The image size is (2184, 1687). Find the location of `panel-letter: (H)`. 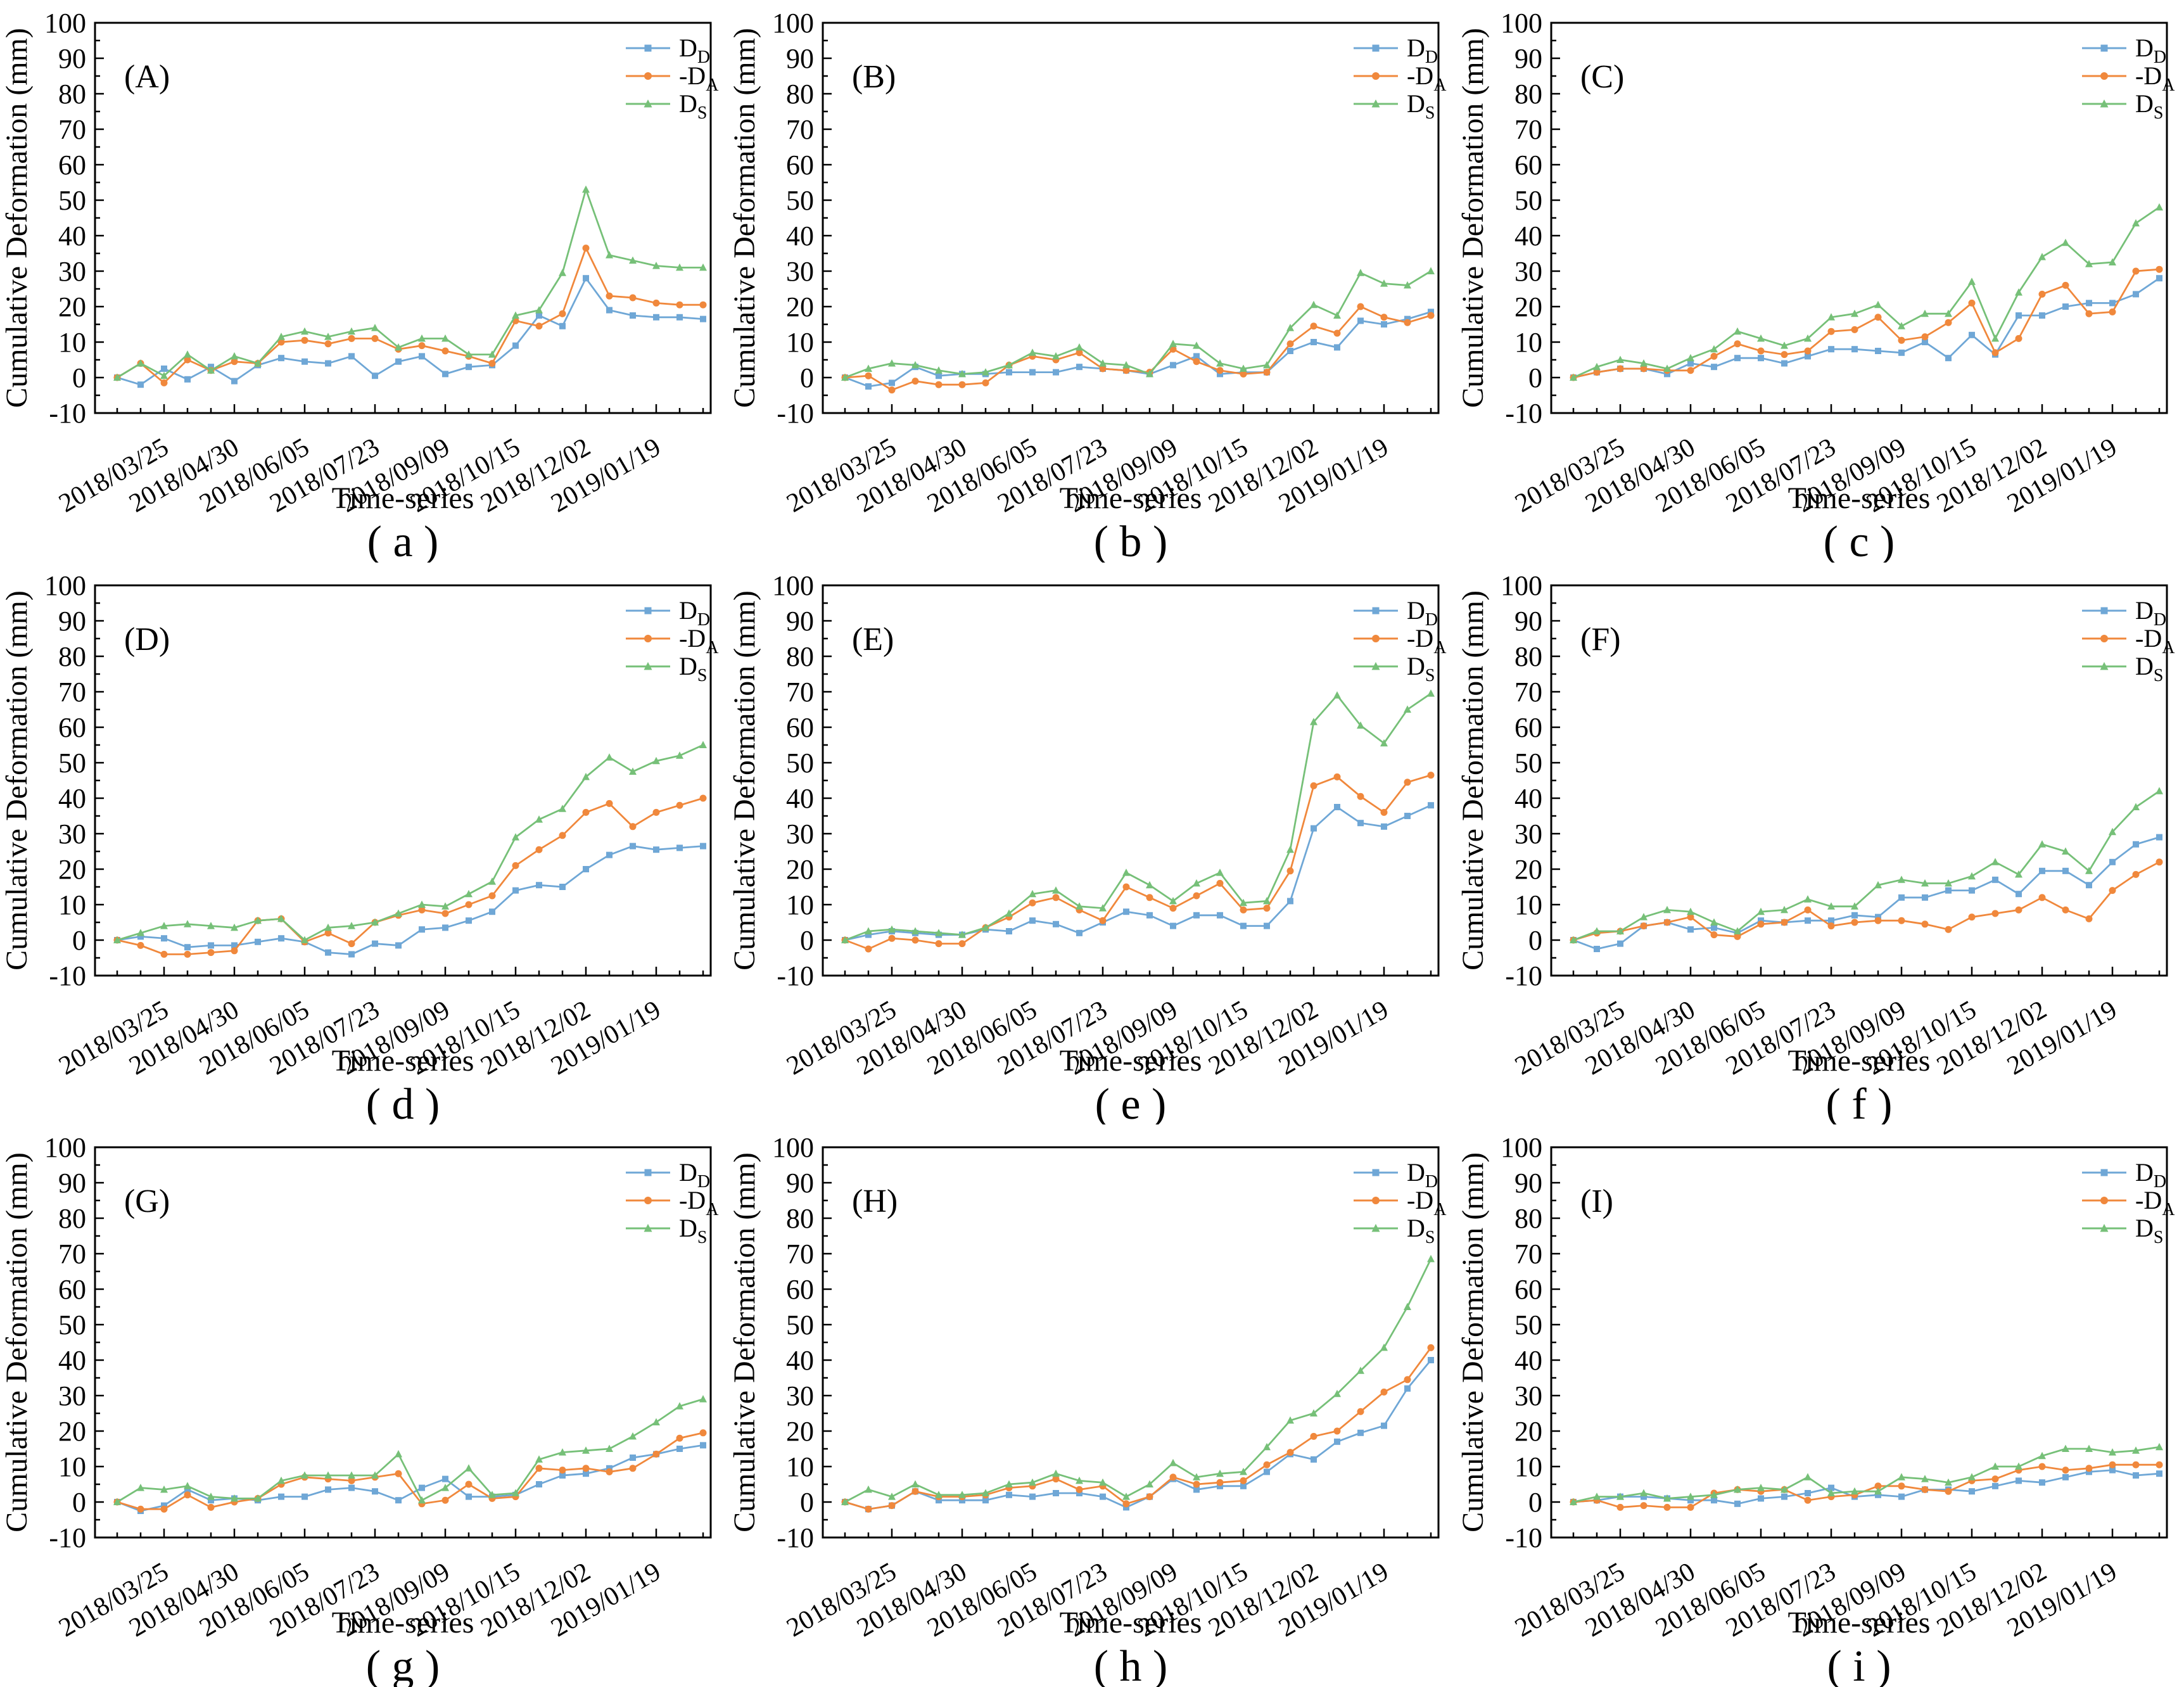

panel-letter: (H) is located at coordinates (875, 1201).